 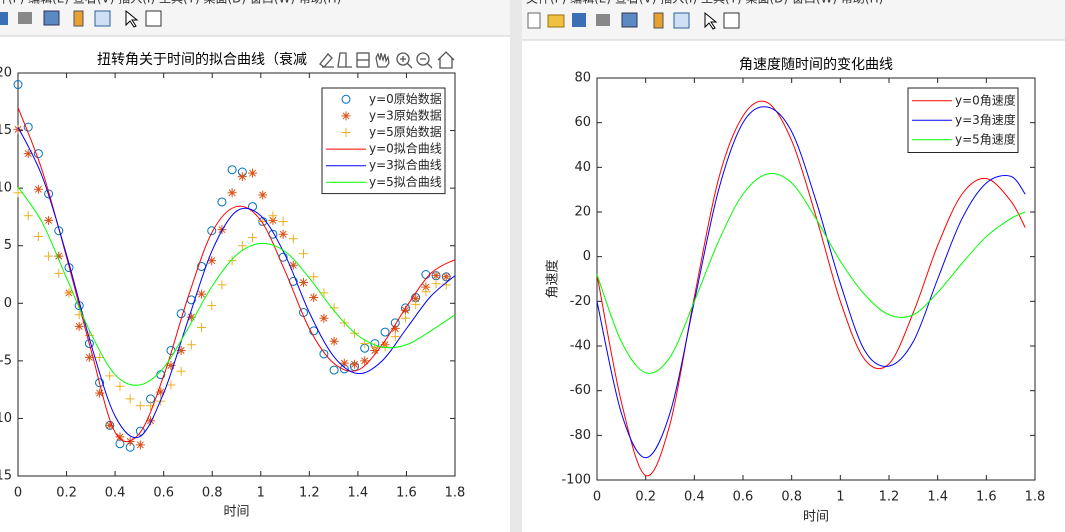 What do you see at coordinates (582, 167) in the screenshot?
I see `y-tick-label: 40` at bounding box center [582, 167].